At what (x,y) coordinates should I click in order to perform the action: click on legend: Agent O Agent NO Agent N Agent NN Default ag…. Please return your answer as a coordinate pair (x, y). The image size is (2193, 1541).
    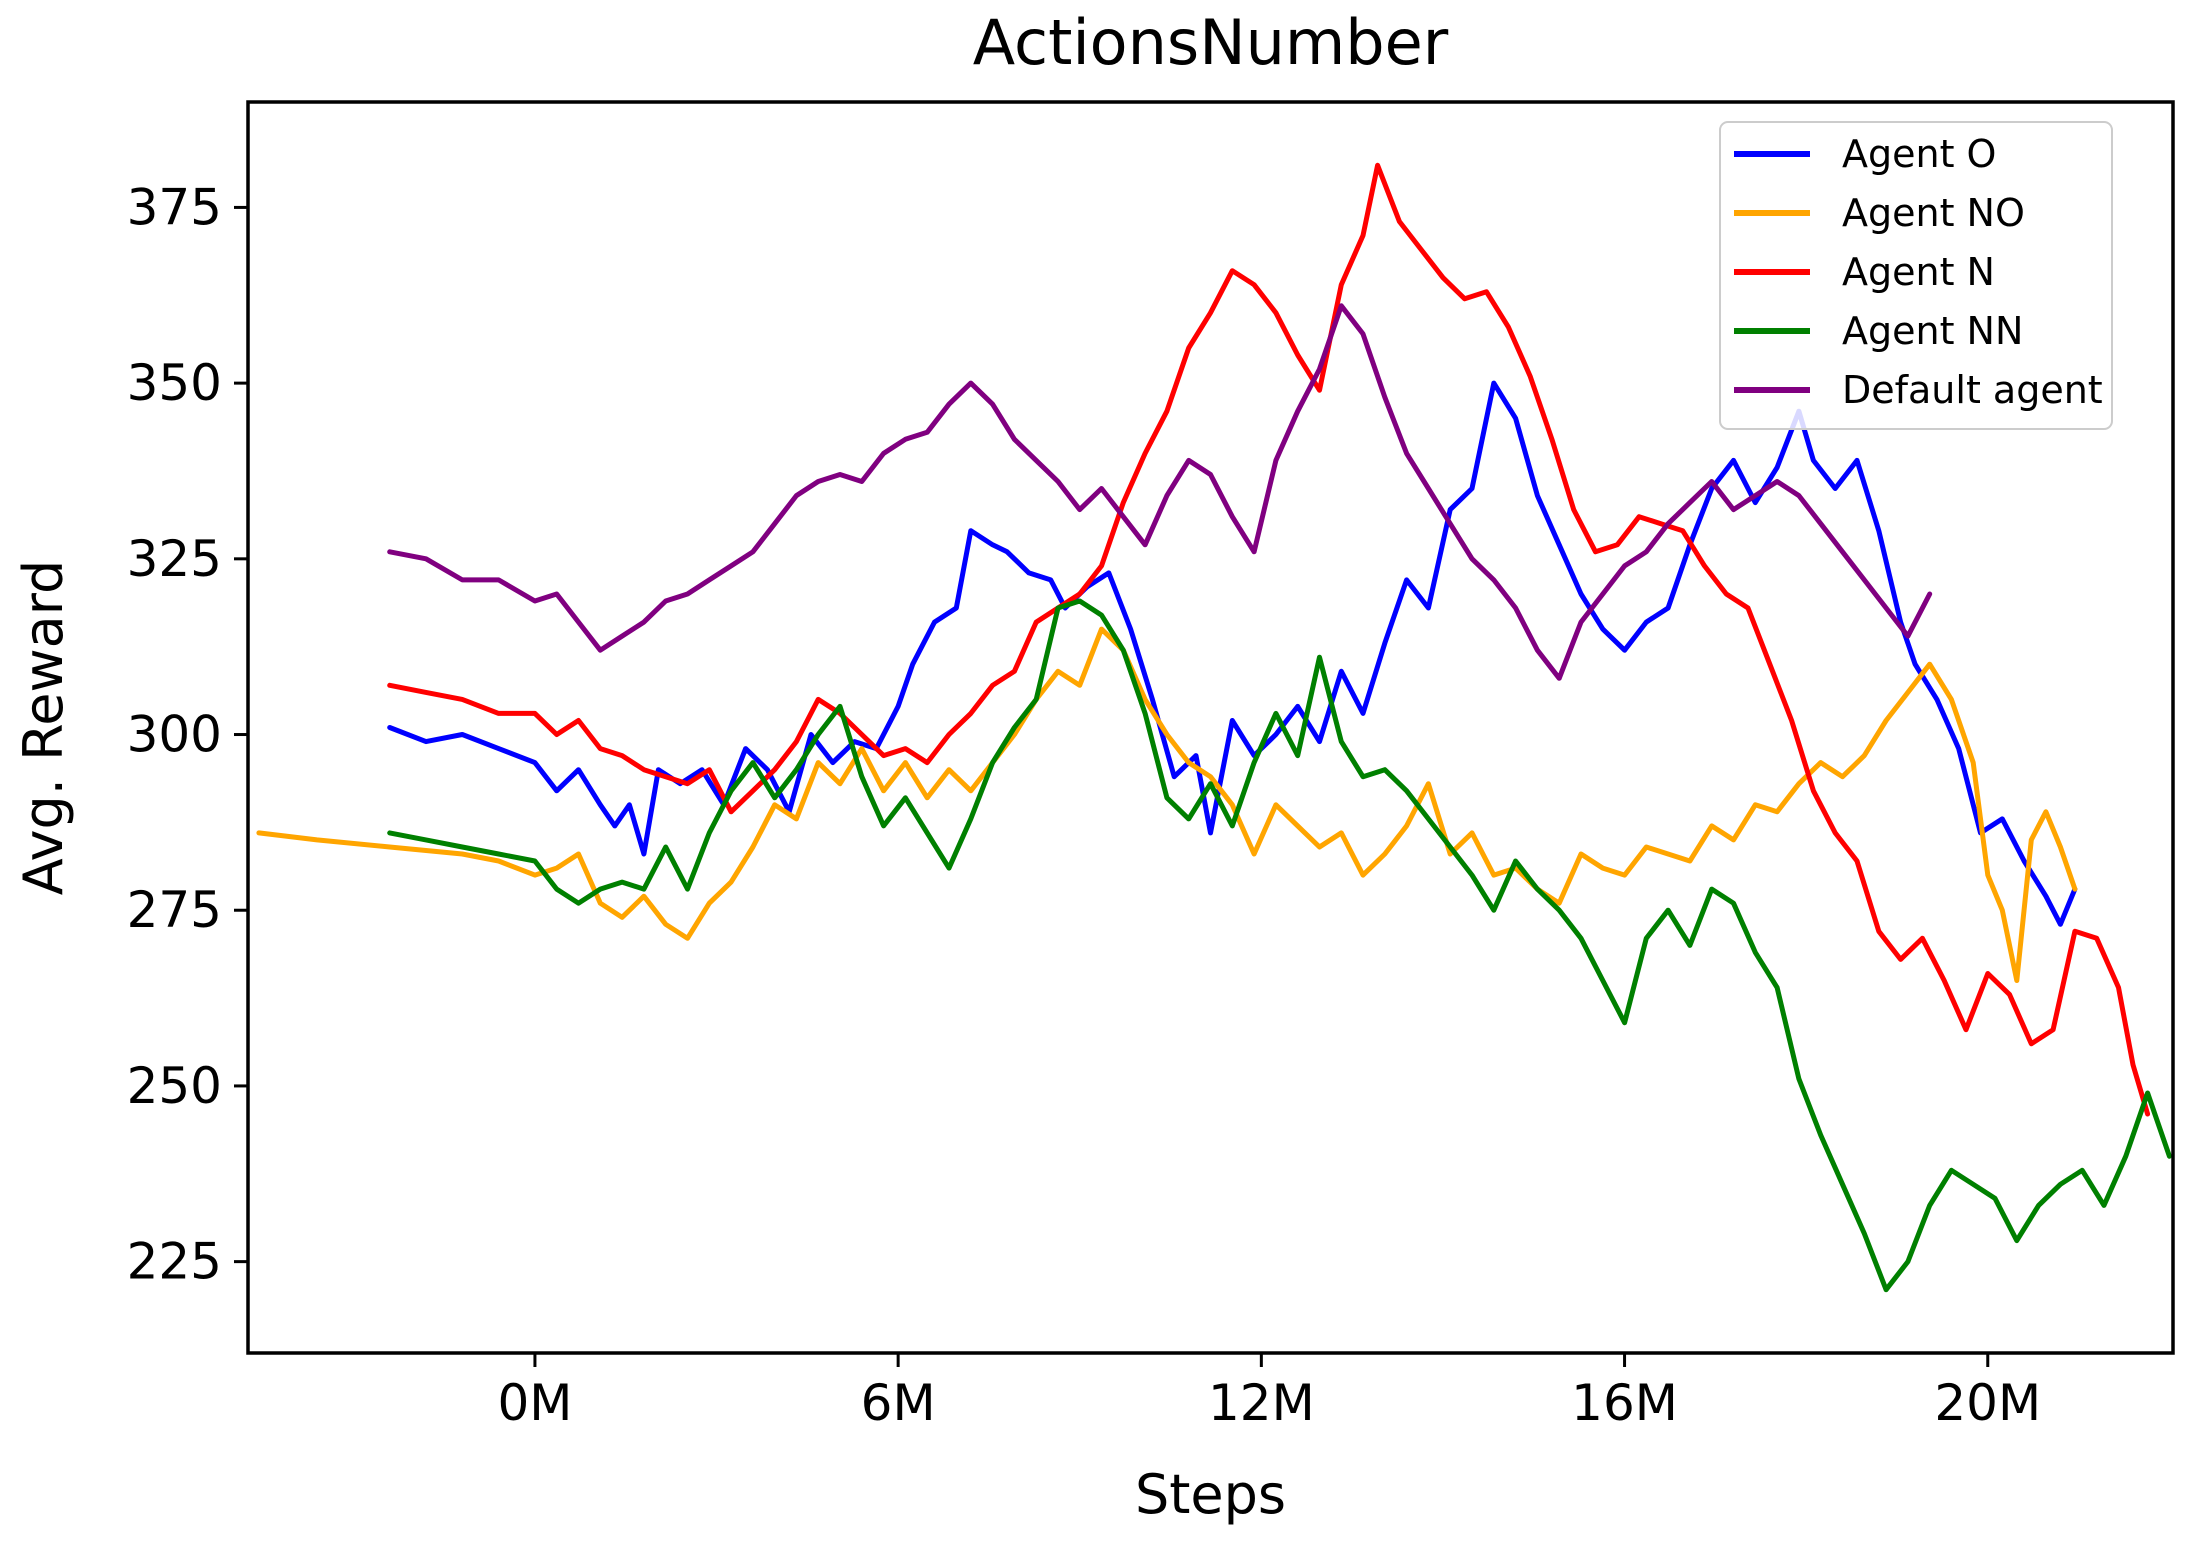
    Looking at the image, I should click on (1916, 275).